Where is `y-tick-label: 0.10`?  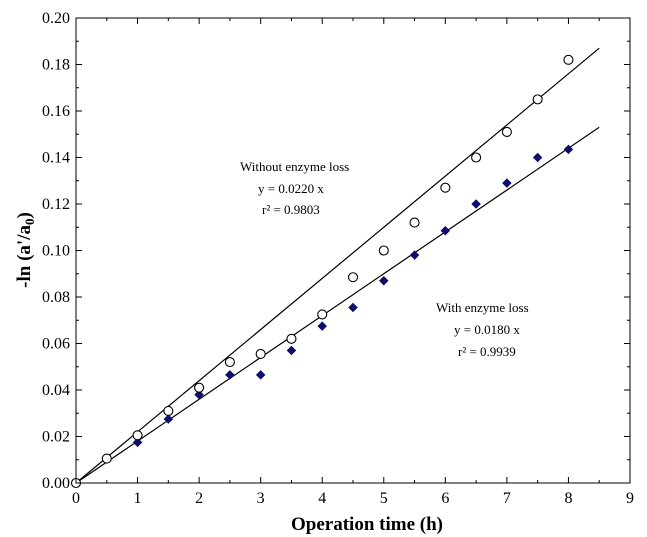 y-tick-label: 0.10 is located at coordinates (56, 251).